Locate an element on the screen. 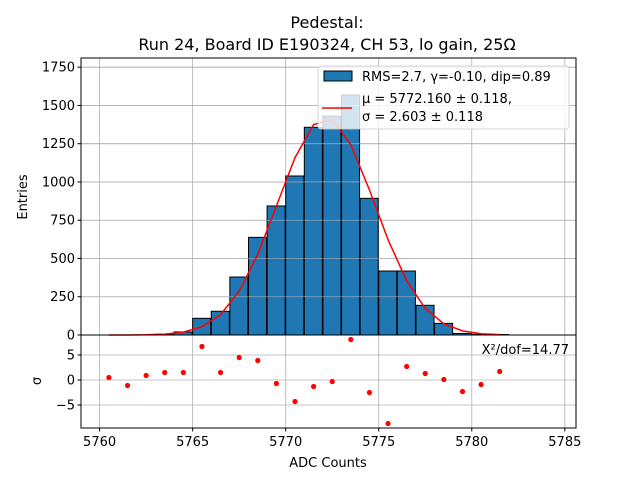  residual-y-ticks: 5 0 −5 is located at coordinates (68, 381).